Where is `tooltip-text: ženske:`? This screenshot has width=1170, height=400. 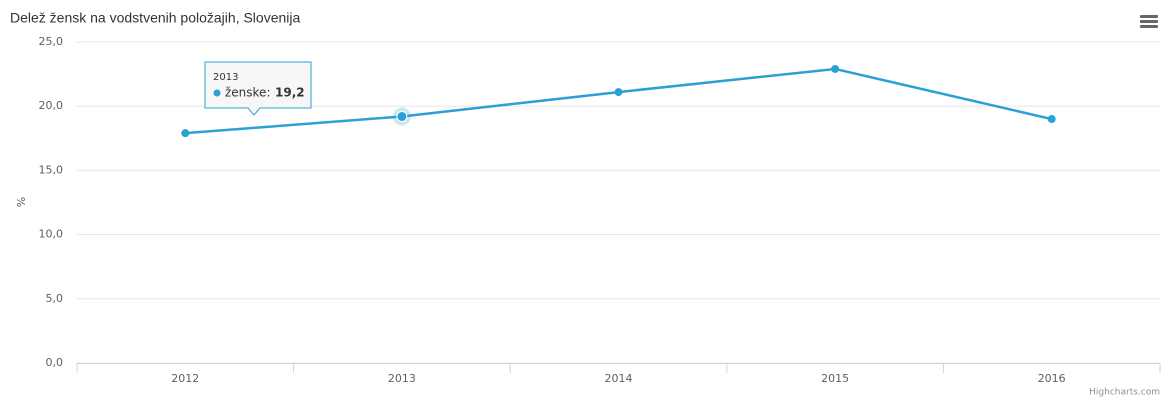 tooltip-text: ženske: is located at coordinates (248, 93).